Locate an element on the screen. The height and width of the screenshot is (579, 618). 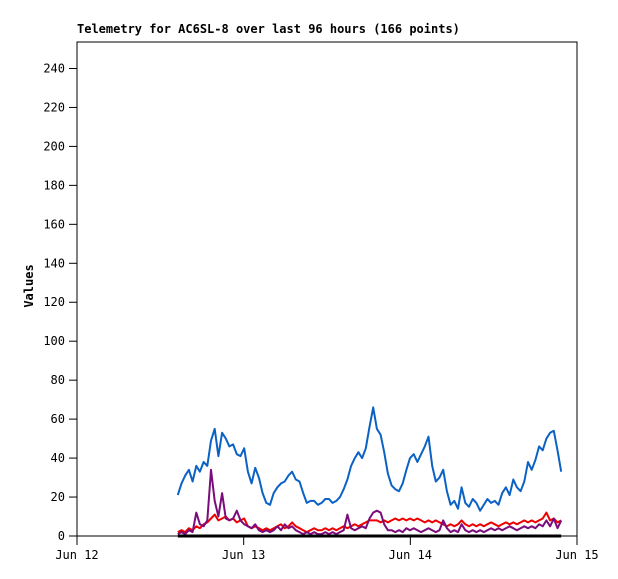
y-tick-label: 200 is located at coordinates (54, 146).